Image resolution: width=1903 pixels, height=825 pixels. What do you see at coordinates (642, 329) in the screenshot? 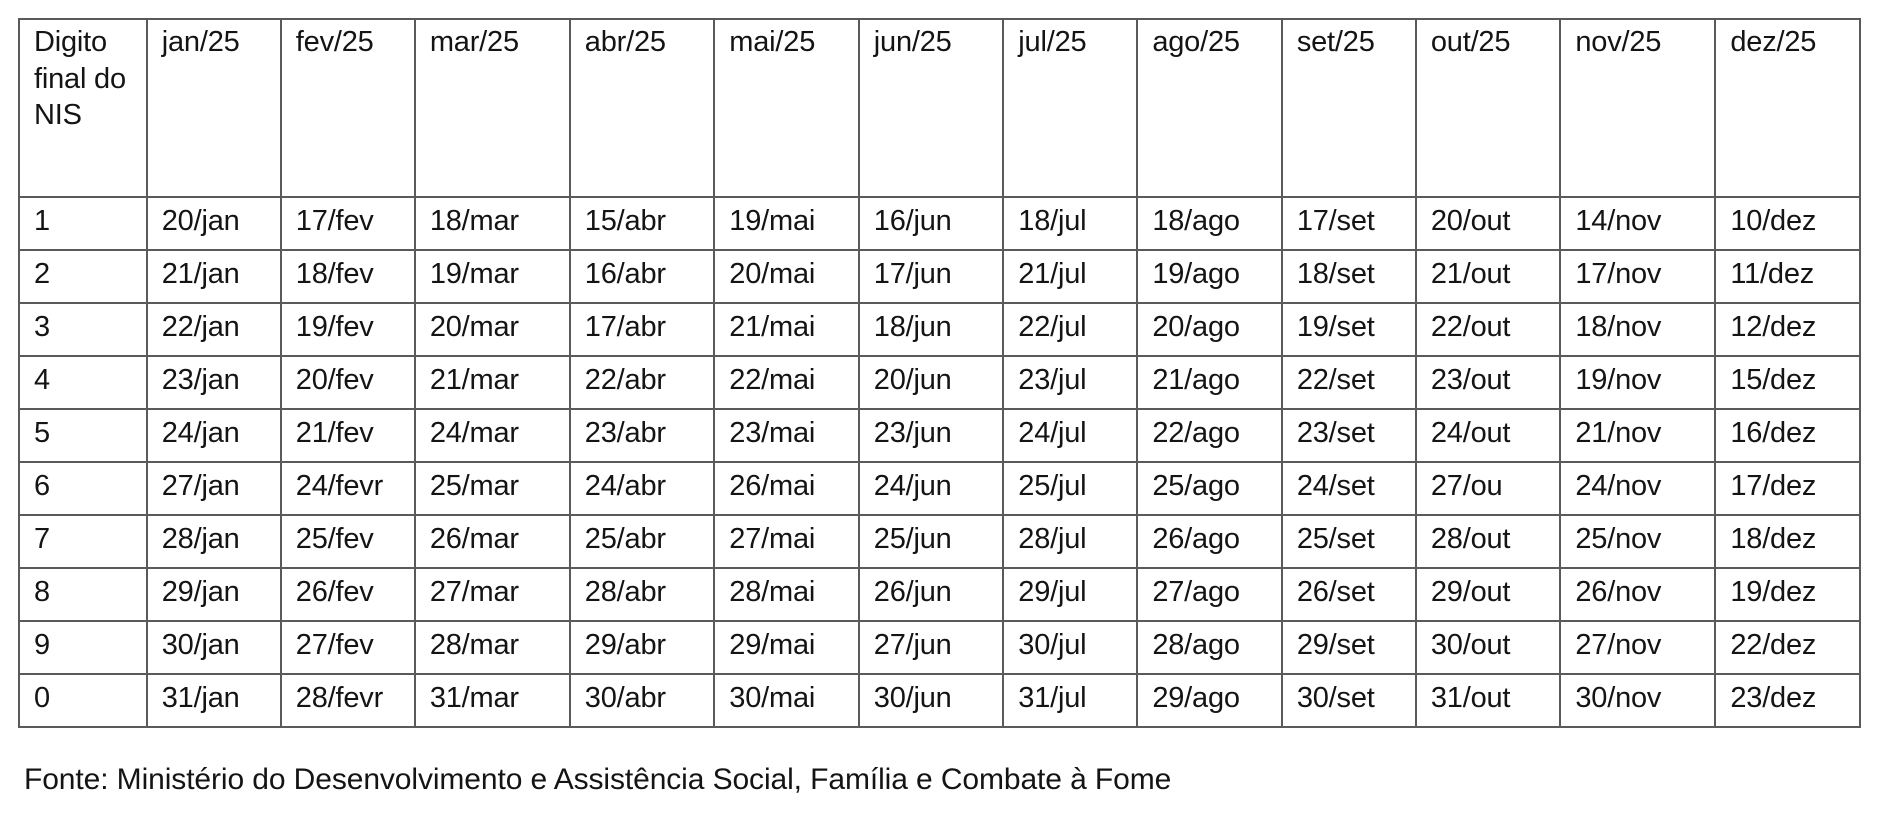
I see `payment-date-cell: 17/abr` at bounding box center [642, 329].